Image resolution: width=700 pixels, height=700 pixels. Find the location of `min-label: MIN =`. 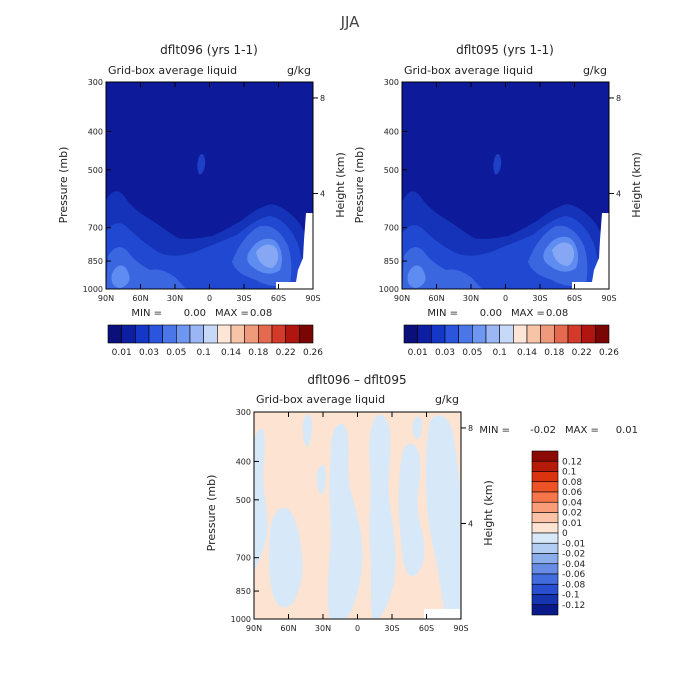

min-label: MIN = is located at coordinates (494, 430).